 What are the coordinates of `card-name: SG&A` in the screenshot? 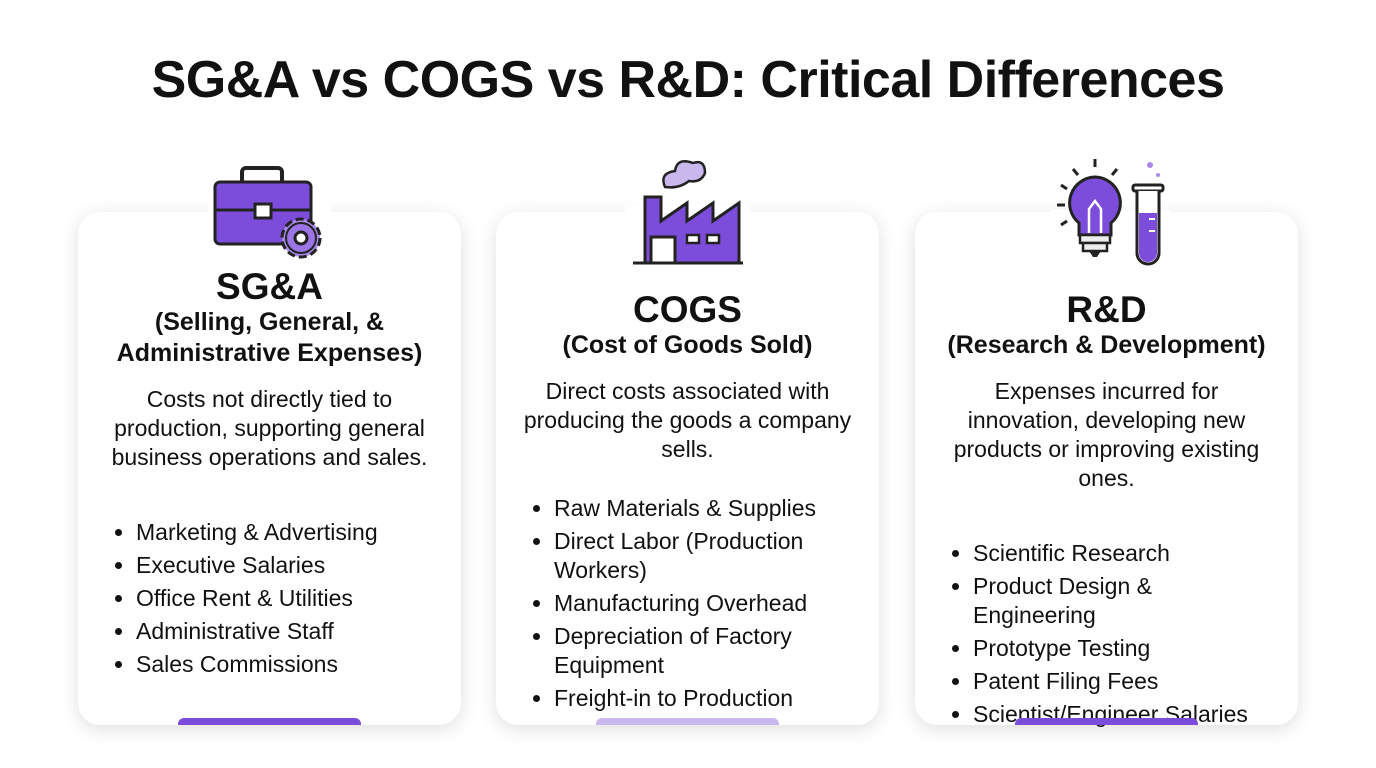 It's located at (269, 286).